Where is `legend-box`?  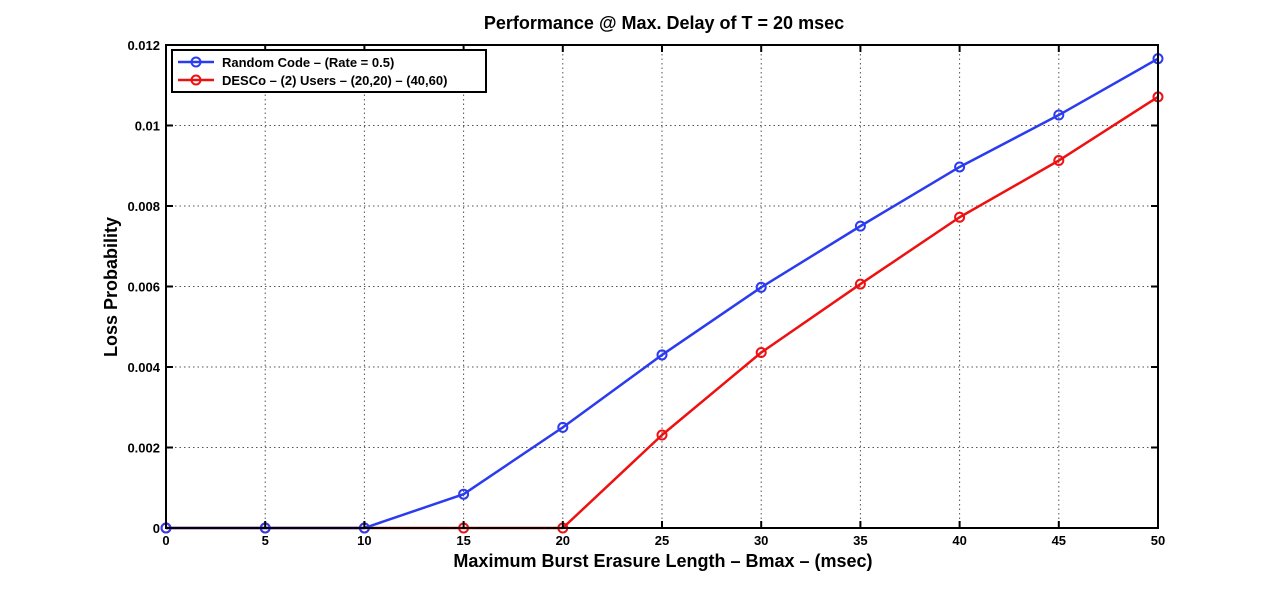
legend-box is located at coordinates (329, 71).